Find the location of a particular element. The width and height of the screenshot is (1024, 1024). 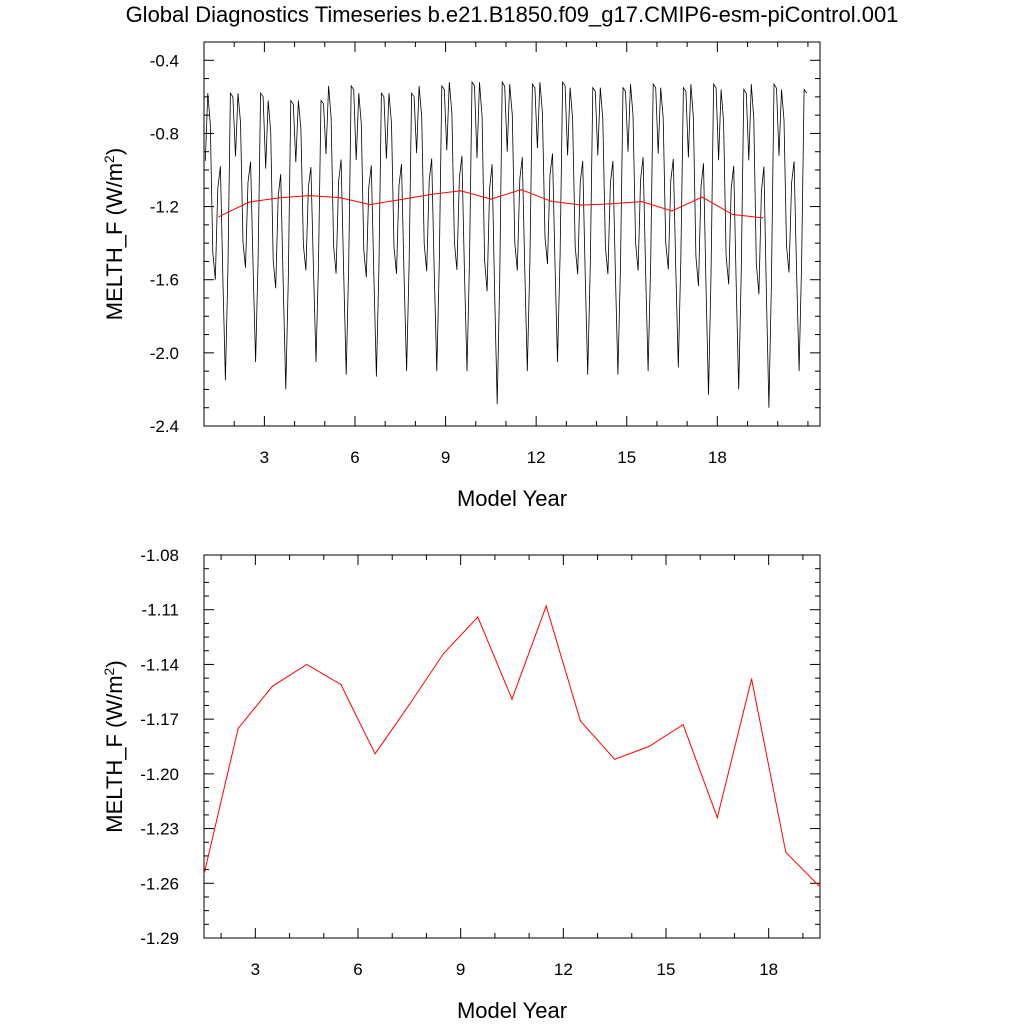

panel1-y-tick-label: -1.6 is located at coordinates (164, 280).